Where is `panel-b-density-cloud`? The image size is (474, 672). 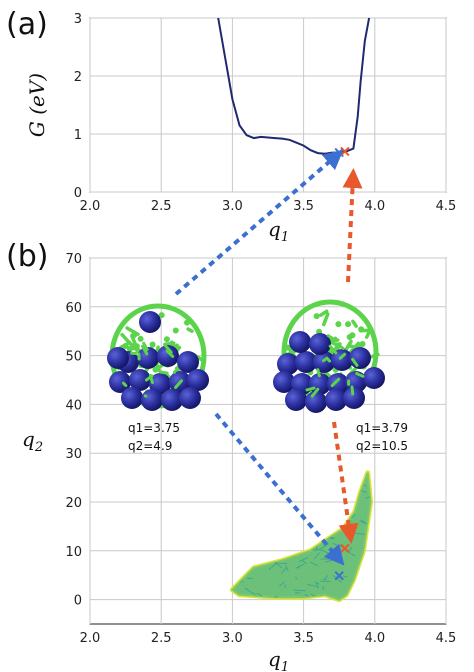 panel-b-density-cloud is located at coordinates (301, 536).